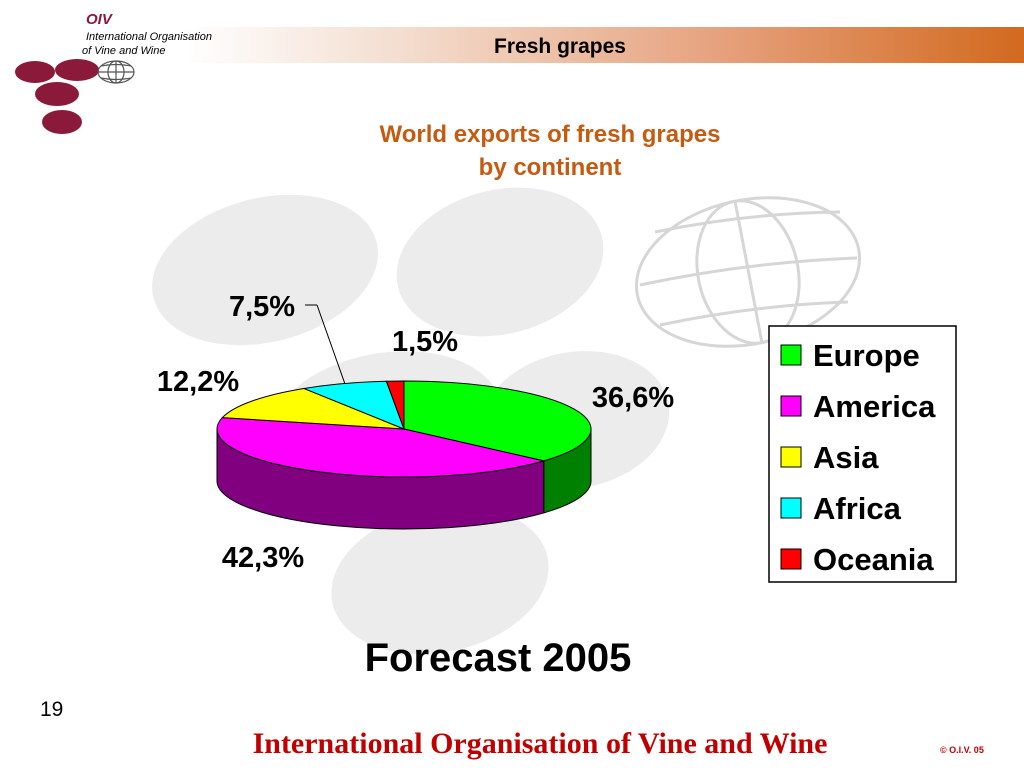 The width and height of the screenshot is (1024, 768). Describe the element at coordinates (99, 19) in the screenshot. I see `logo-abbreviation: OIV` at that location.